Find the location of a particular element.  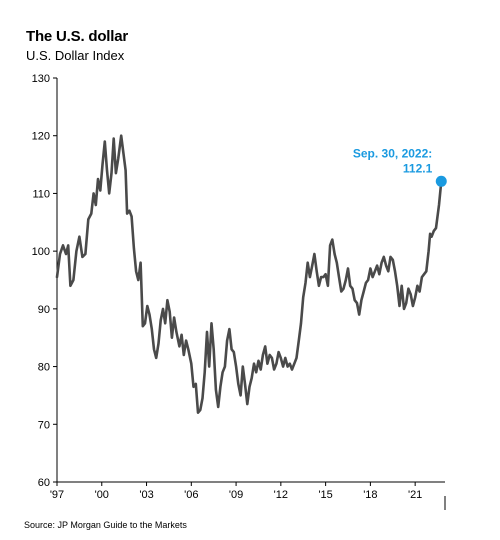

y-tick-label: 90 is located at coordinates (44, 310).